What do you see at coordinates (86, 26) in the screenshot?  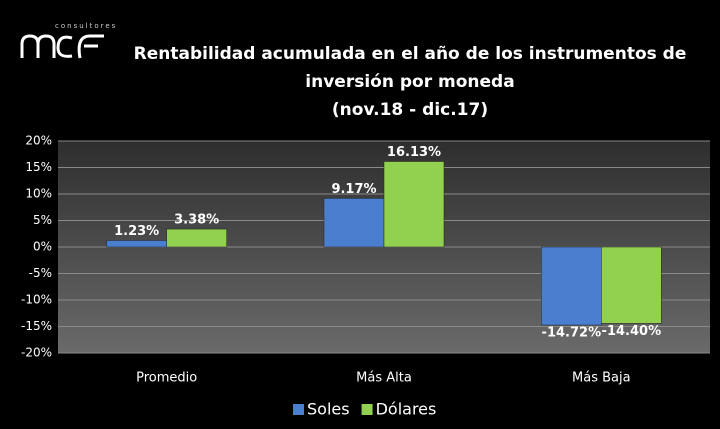 I see `logo-tagline: consultores` at bounding box center [86, 26].